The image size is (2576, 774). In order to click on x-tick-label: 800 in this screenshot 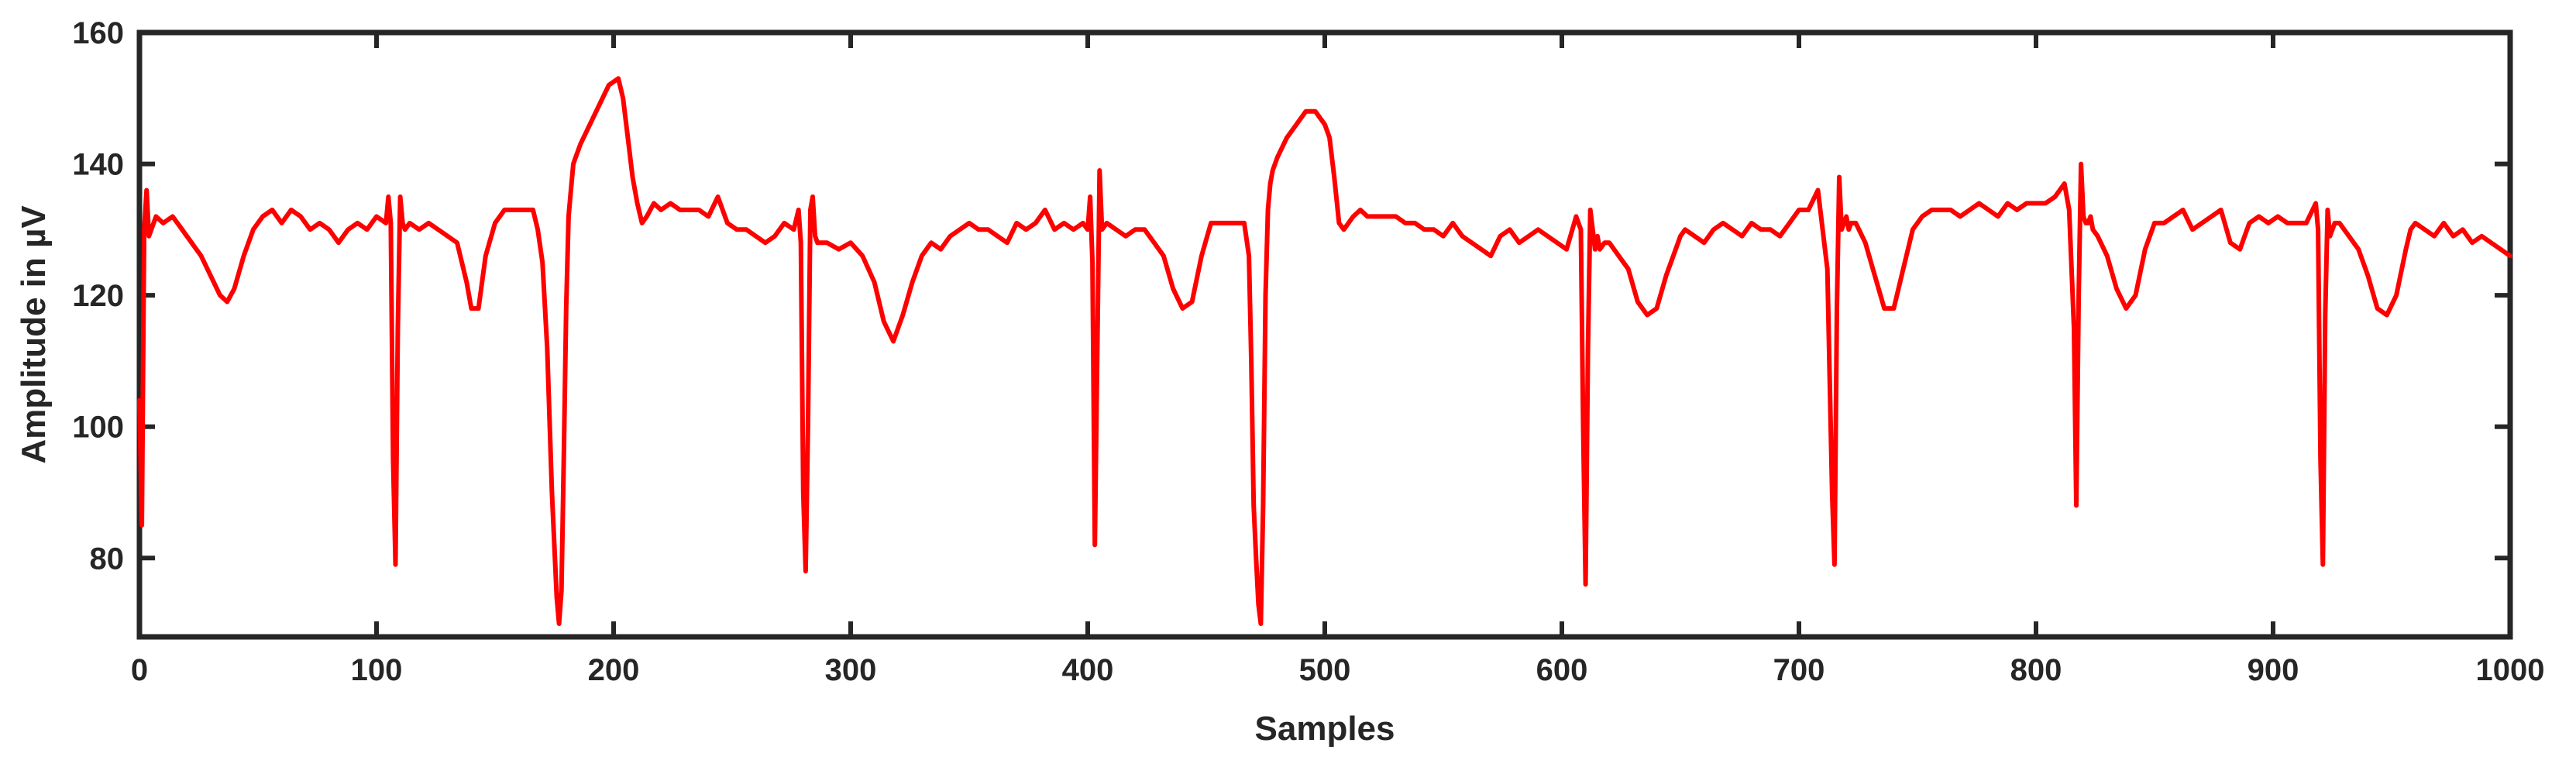, I will do `click(2036, 670)`.